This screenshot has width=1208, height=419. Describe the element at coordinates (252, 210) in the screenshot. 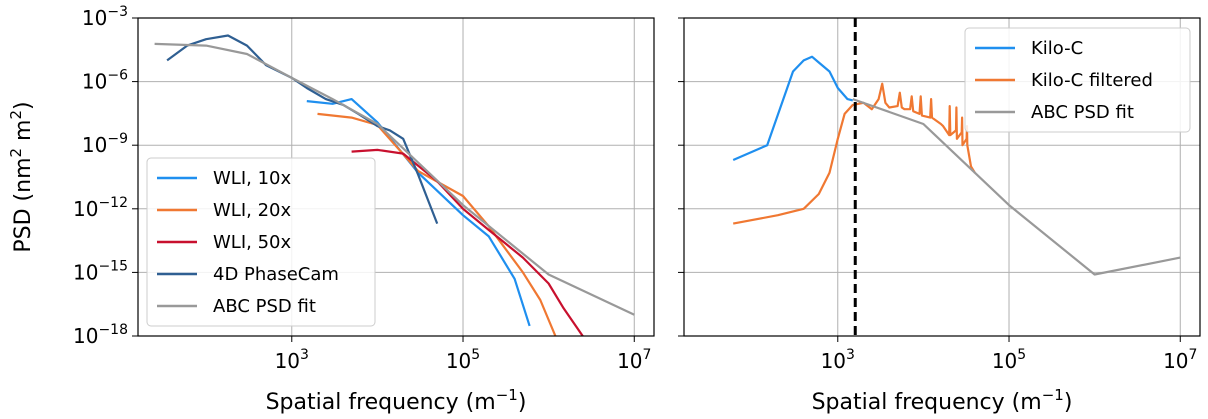

I see `legend-label: WLI, 20x` at that location.